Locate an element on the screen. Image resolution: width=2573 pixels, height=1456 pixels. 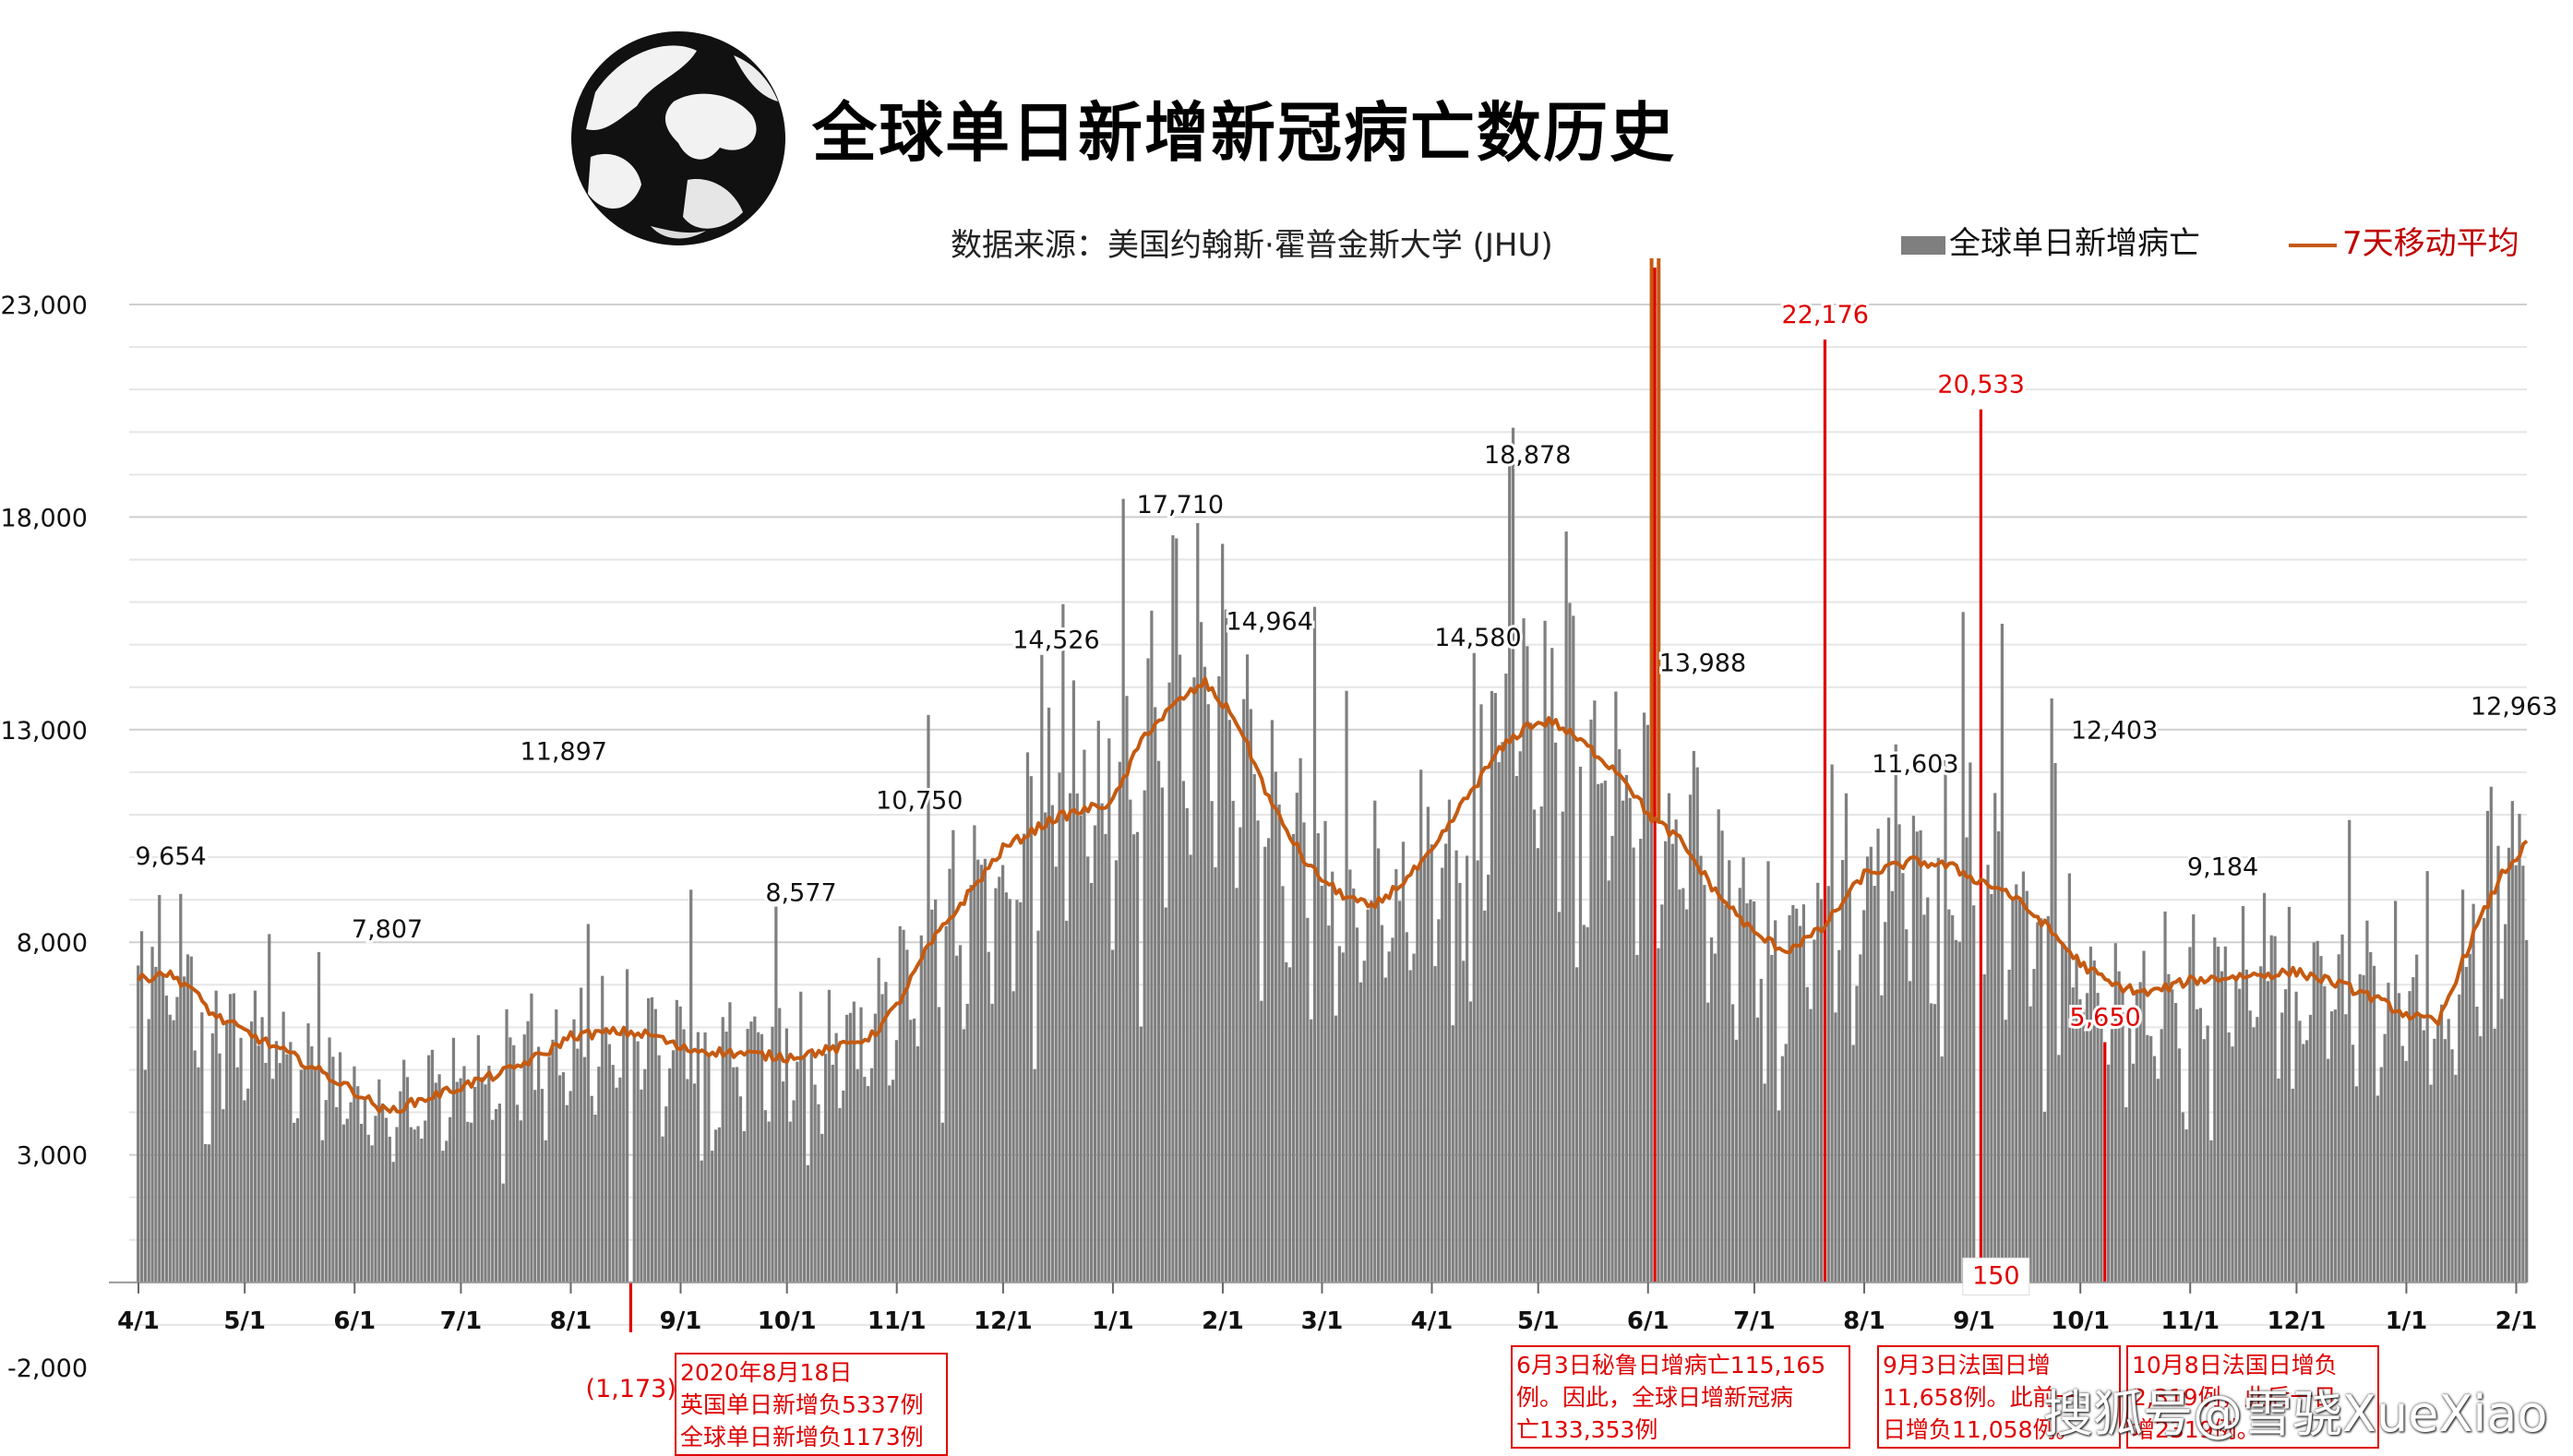
chart-title: 全球单日新增新冠病亡数历史 is located at coordinates (1244, 133).